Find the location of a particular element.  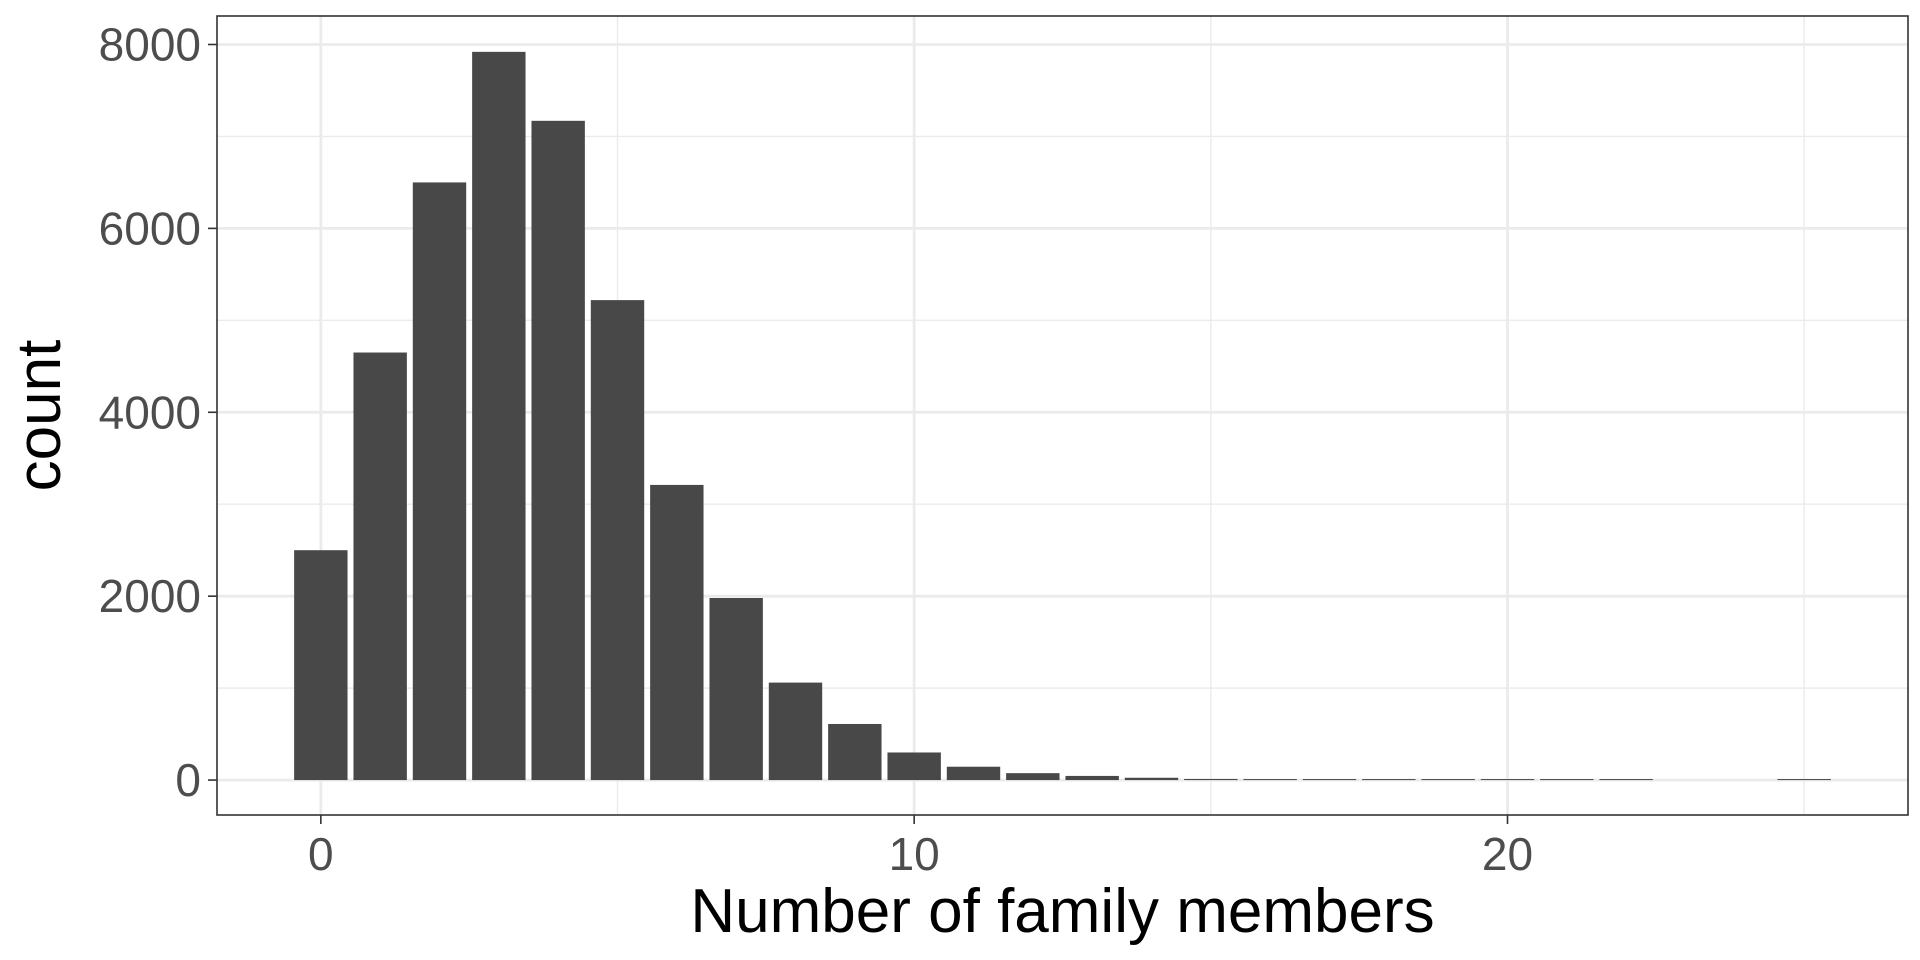

y-tick-label: 2000 is located at coordinates (150, 596).